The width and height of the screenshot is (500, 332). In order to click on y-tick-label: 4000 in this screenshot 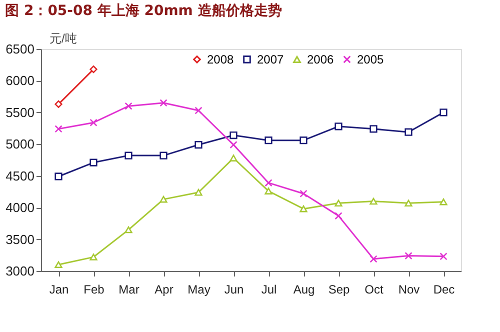, I will do `click(20, 208)`.